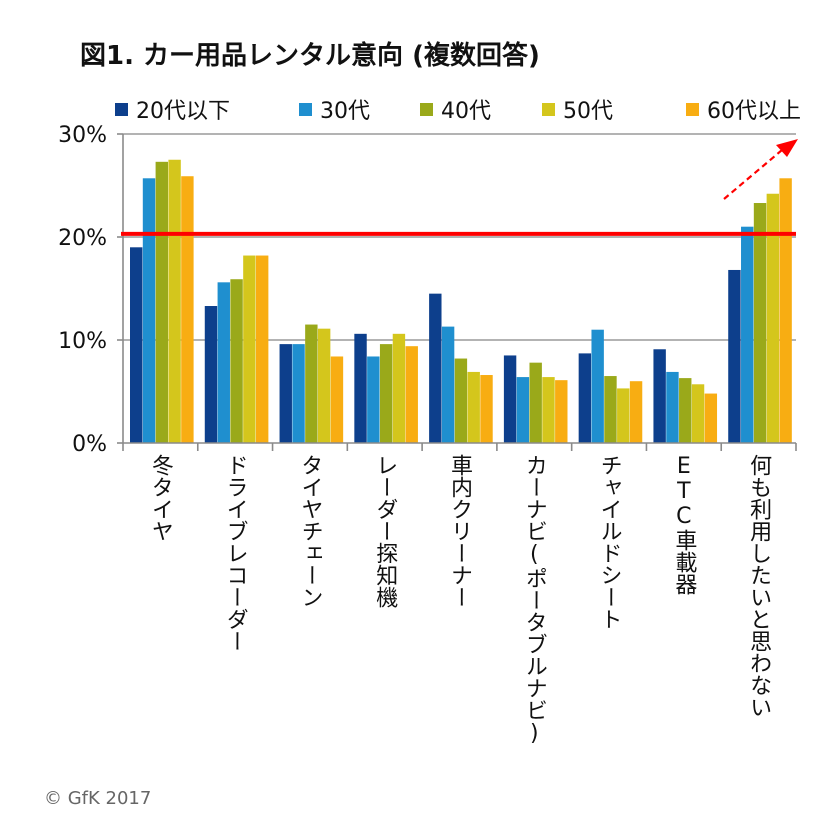  I want to click on y-tick-label-0: 0%, so click(89, 444).